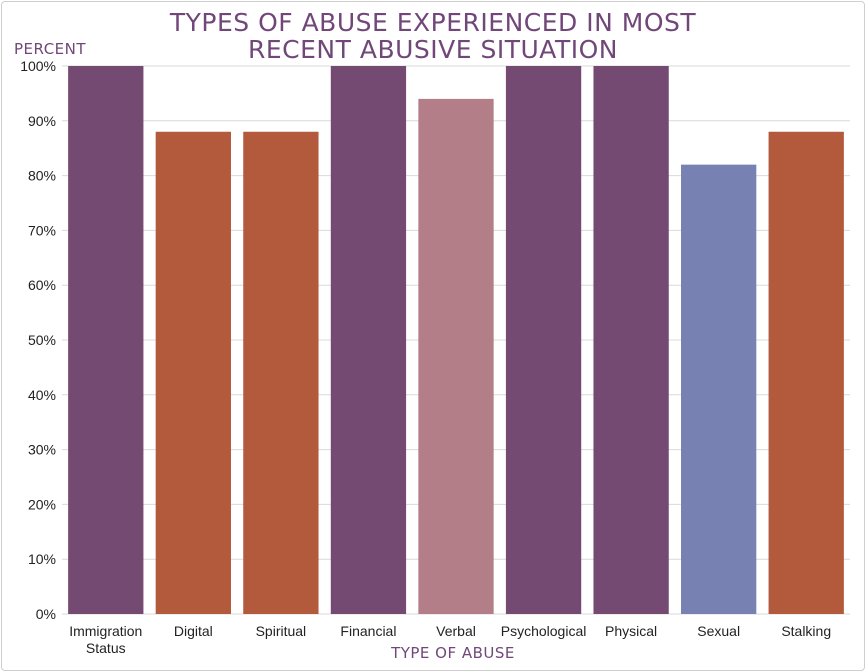  Describe the element at coordinates (718, 631) in the screenshot. I see `x-tick-label: Sexual` at that location.